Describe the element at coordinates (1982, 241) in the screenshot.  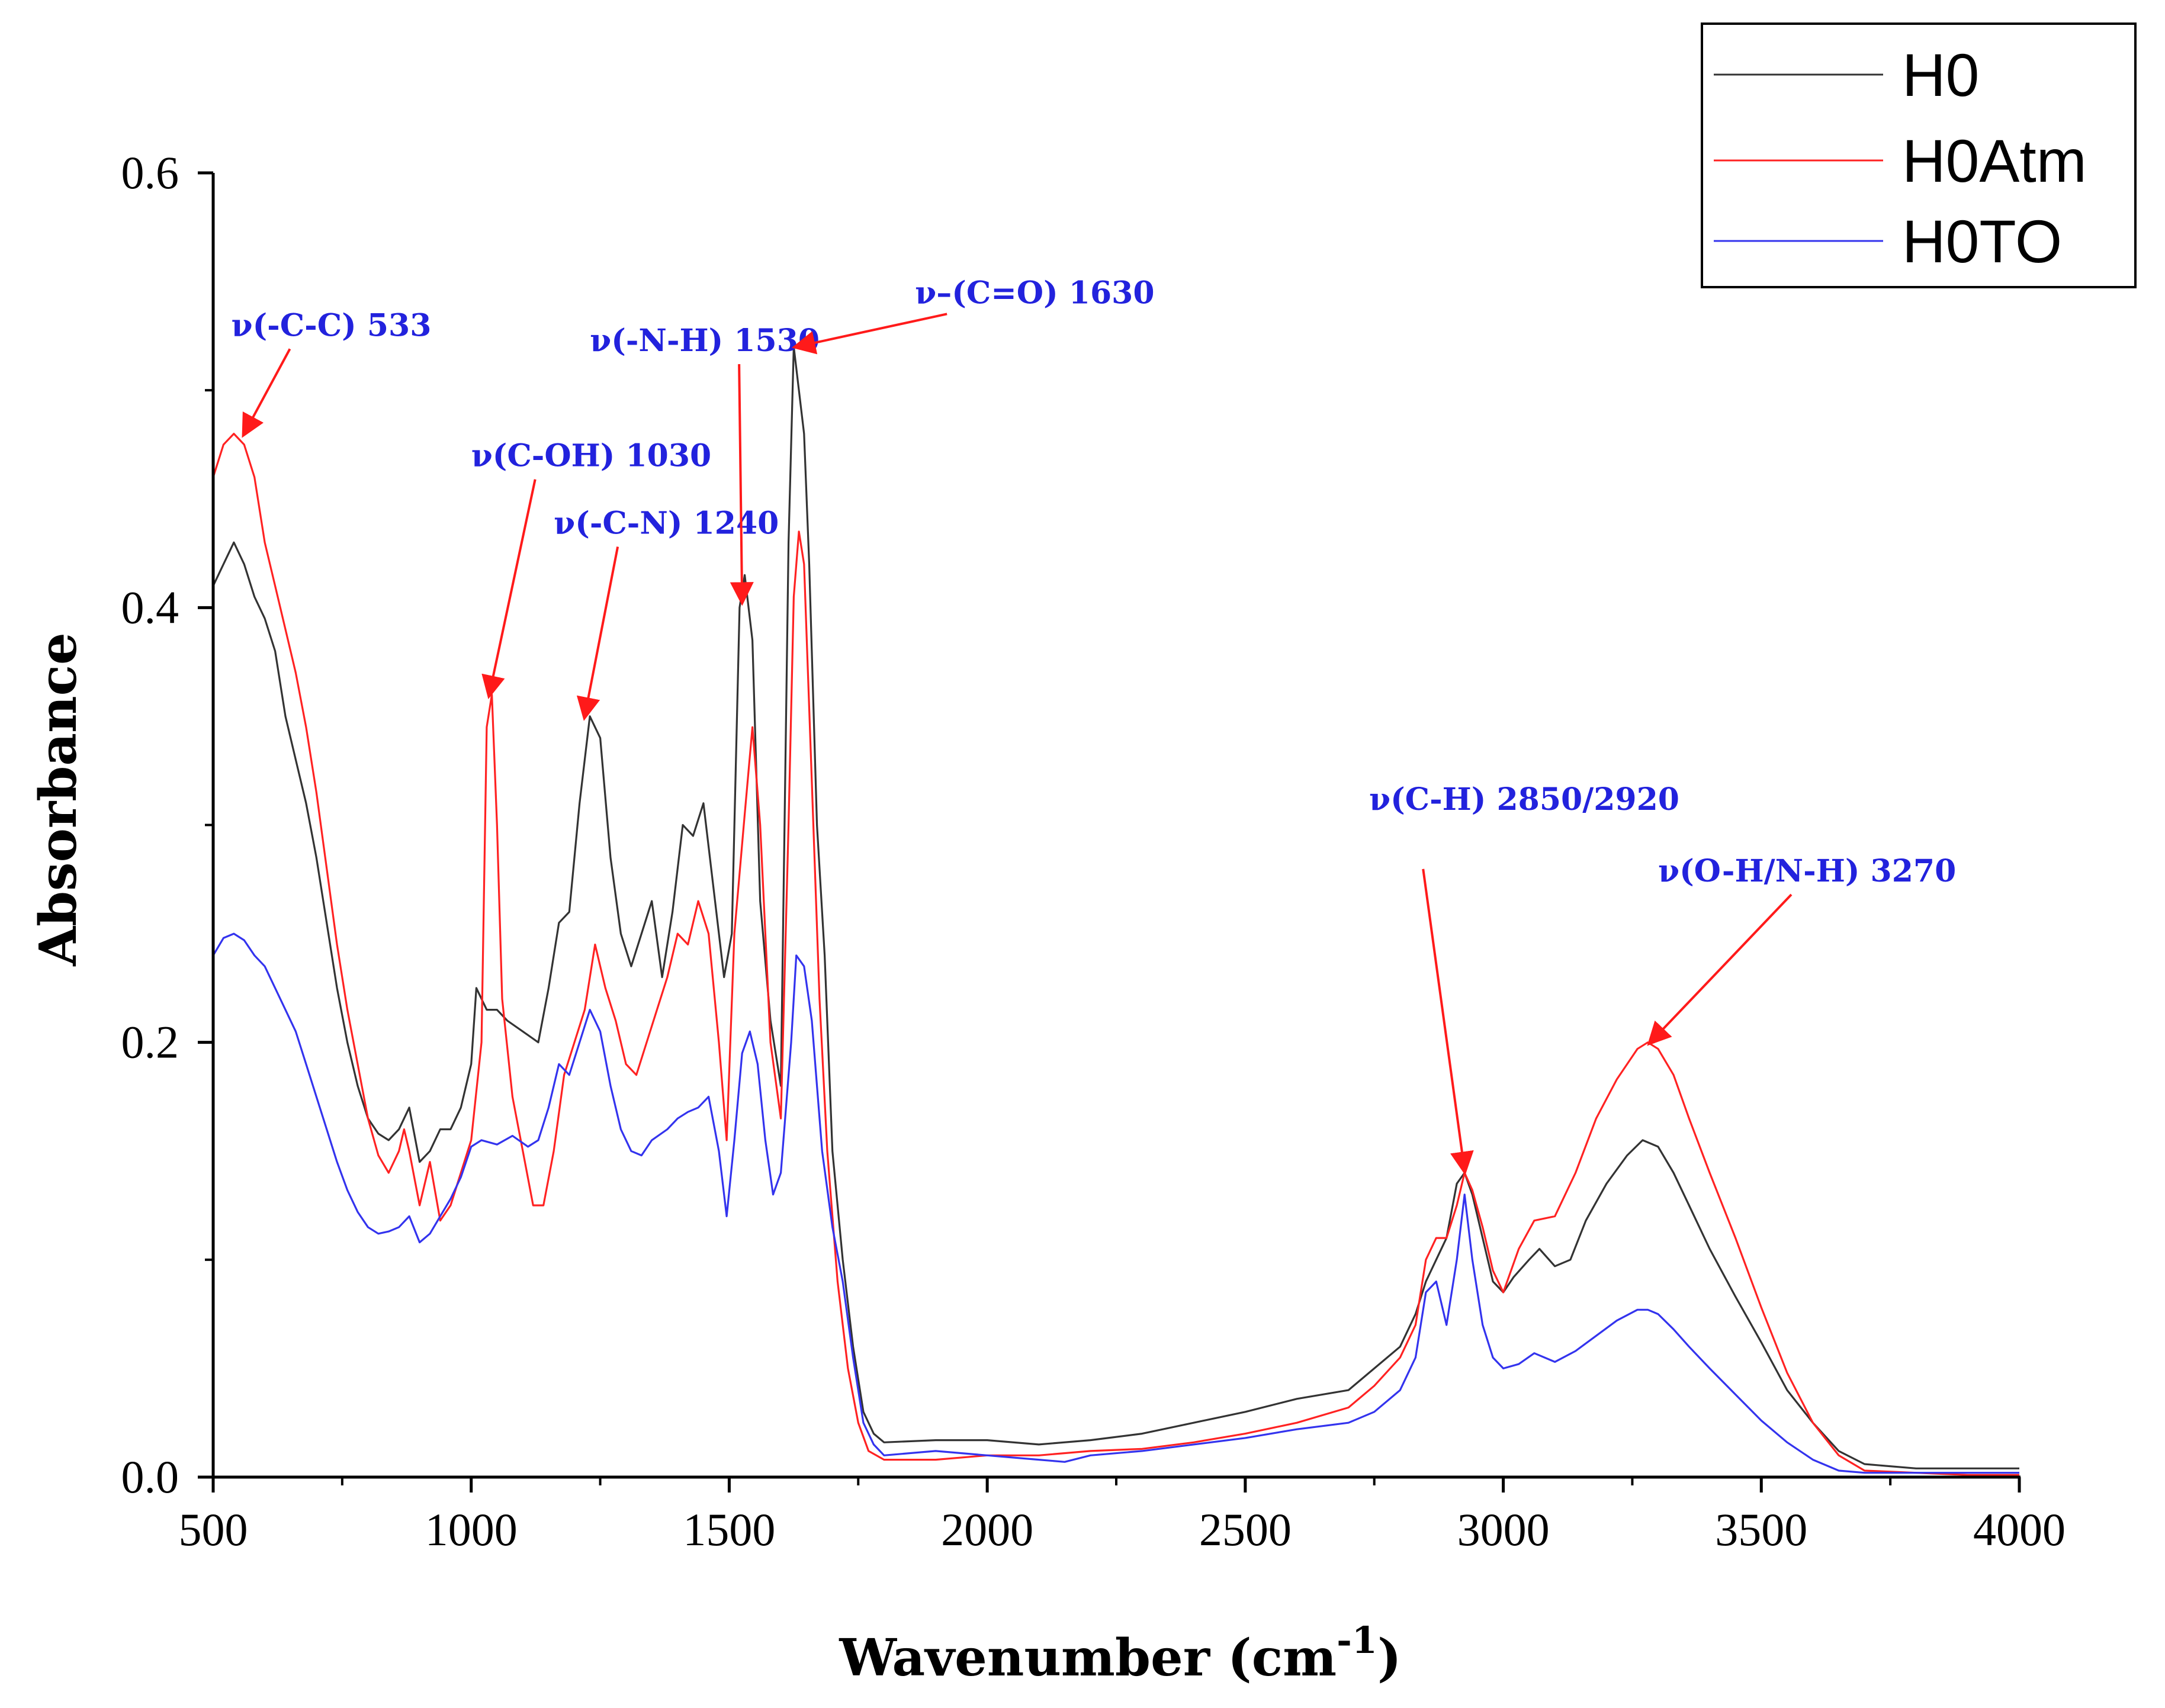
I see `legend-label-h0to: H0TO` at that location.